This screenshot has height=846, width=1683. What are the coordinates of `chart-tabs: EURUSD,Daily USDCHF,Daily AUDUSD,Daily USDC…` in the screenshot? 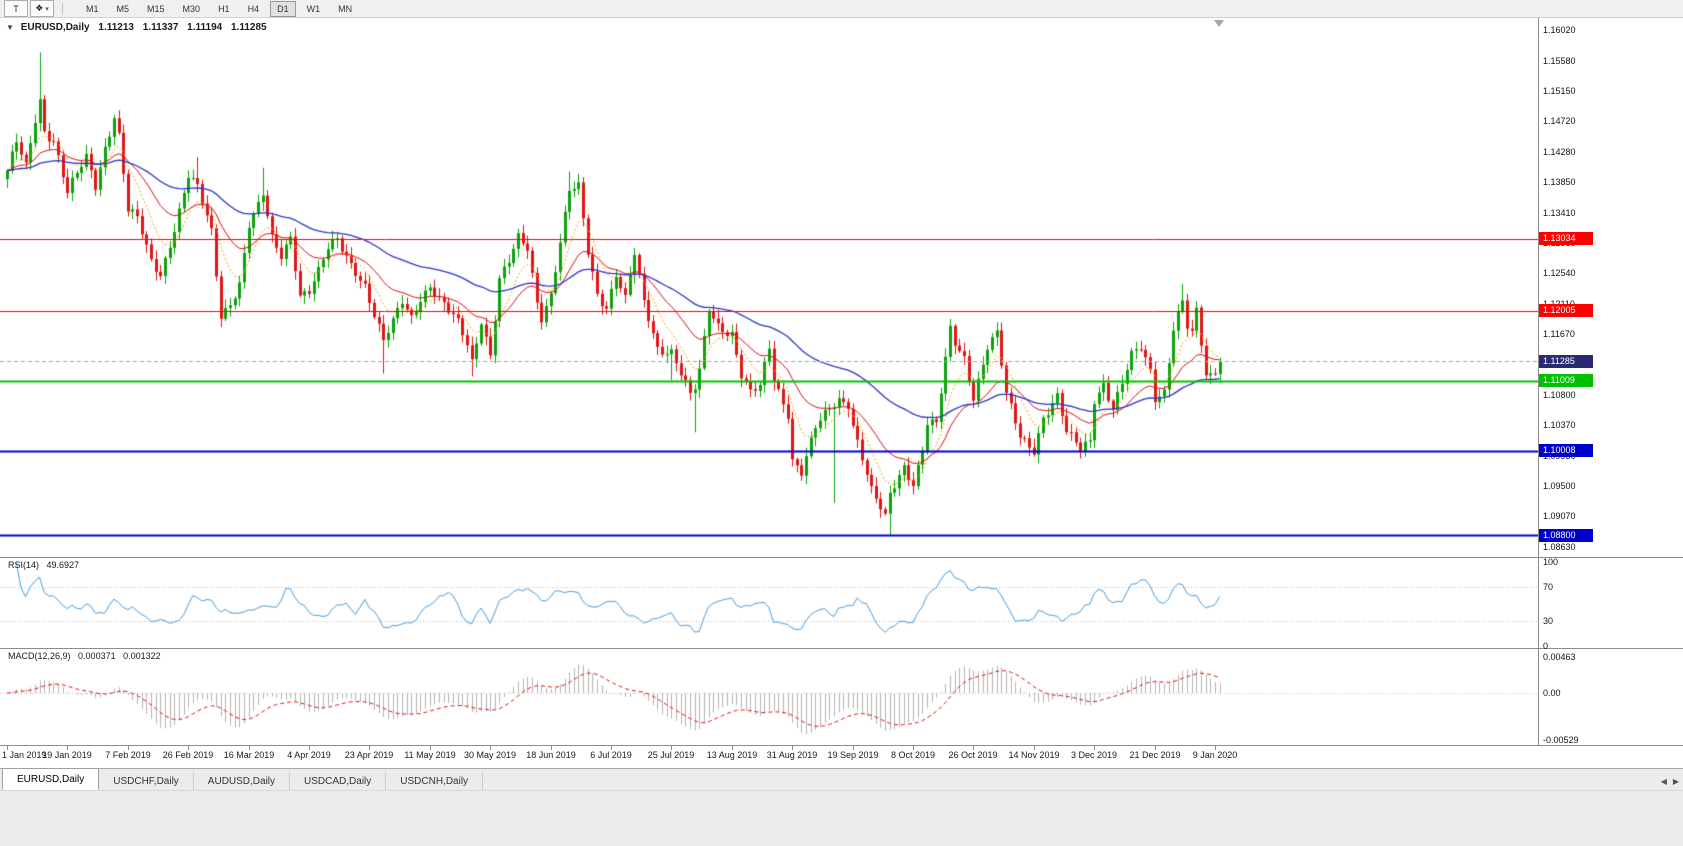 It's located at (243, 779).